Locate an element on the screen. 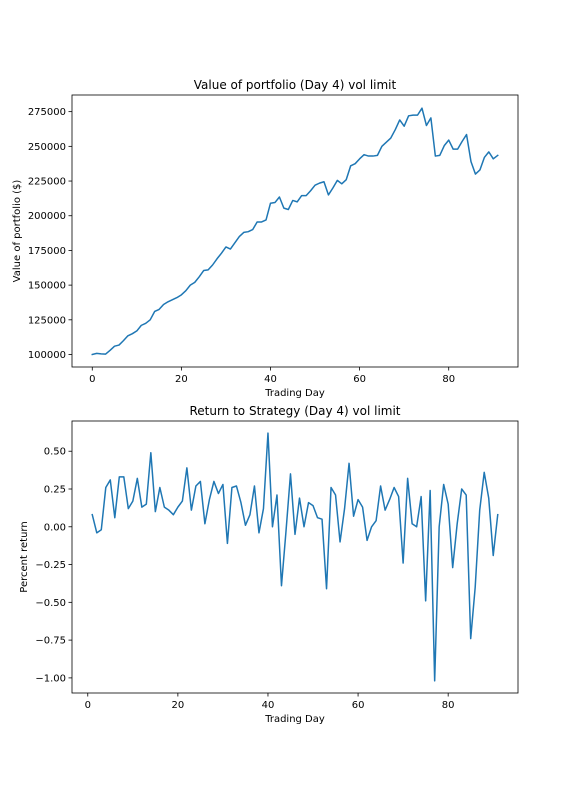  y-tick-label: −0.25 is located at coordinates (50, 565).